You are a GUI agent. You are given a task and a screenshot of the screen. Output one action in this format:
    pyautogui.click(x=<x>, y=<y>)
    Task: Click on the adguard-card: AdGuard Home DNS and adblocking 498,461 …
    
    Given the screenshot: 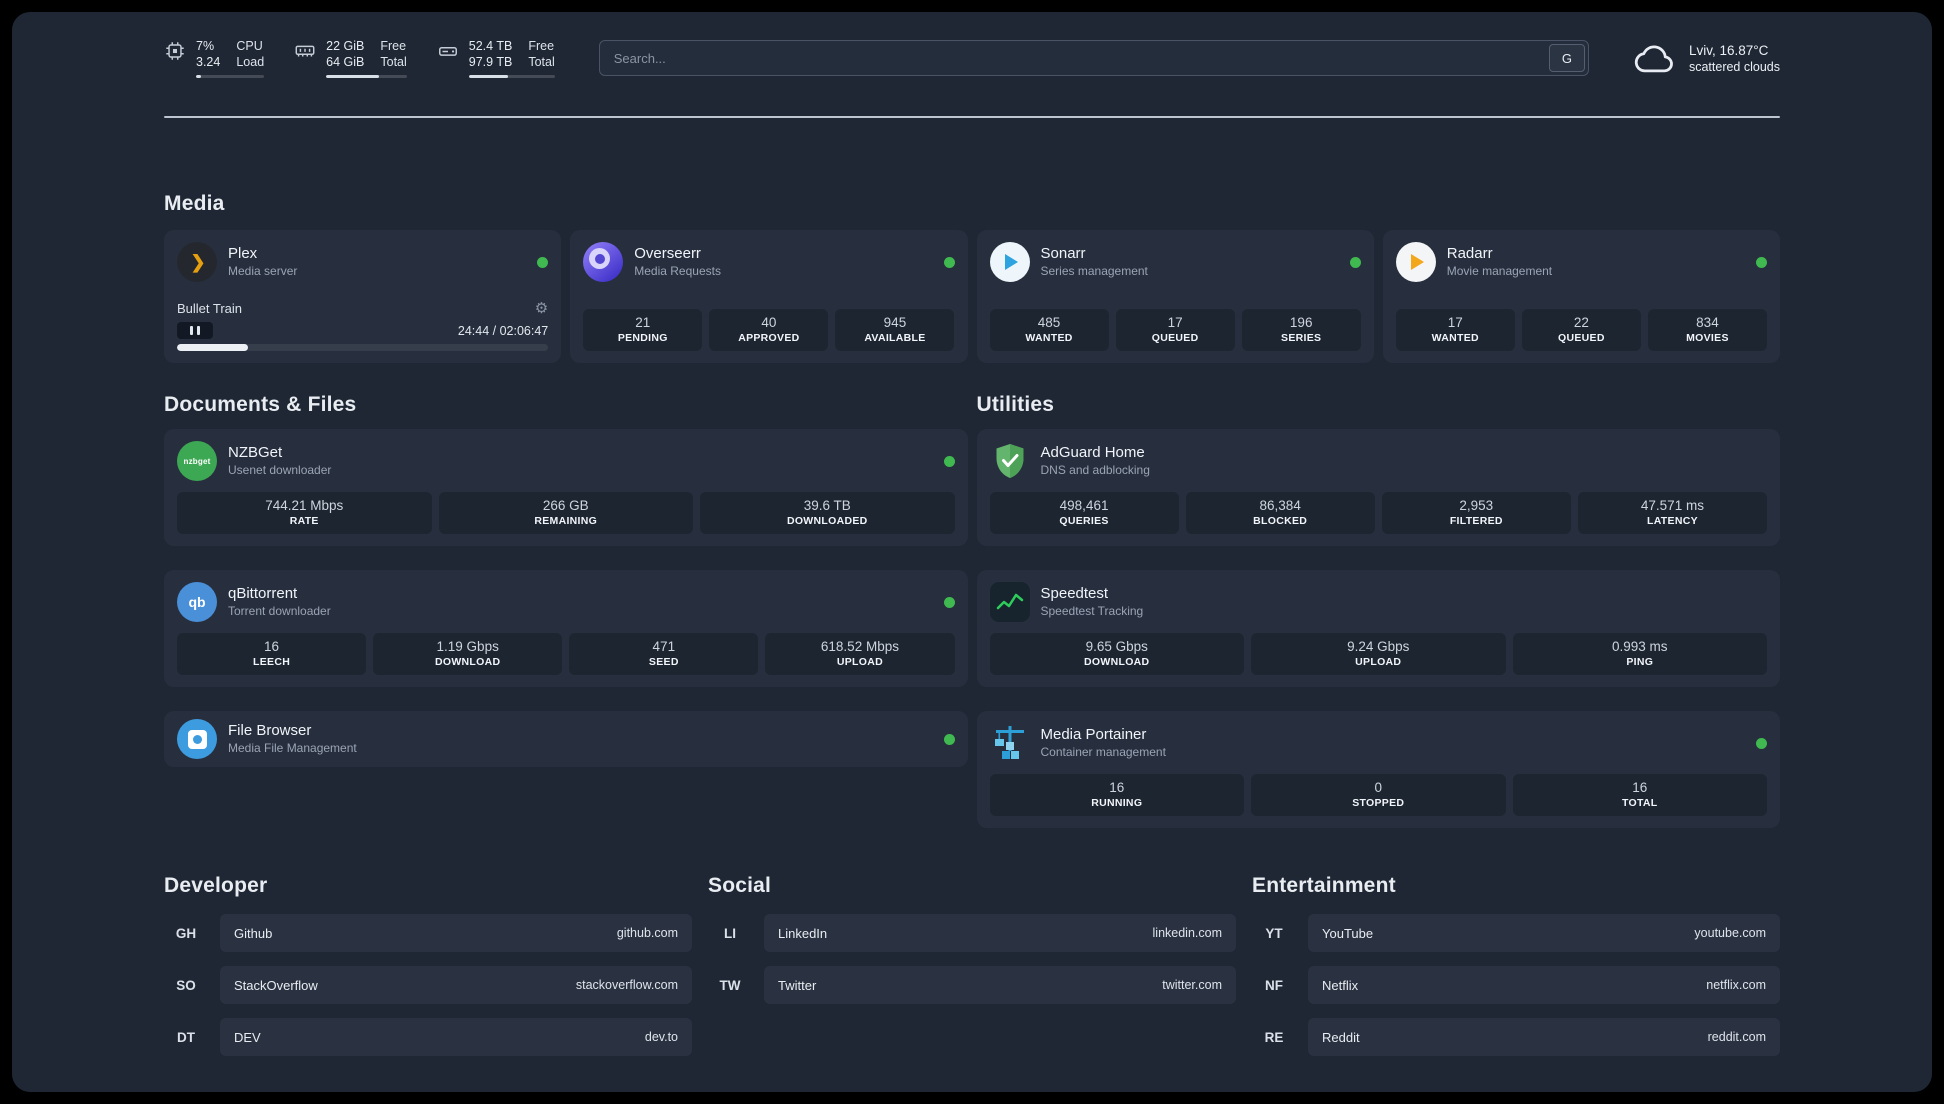 What is the action you would take?
    pyautogui.click(x=1378, y=487)
    